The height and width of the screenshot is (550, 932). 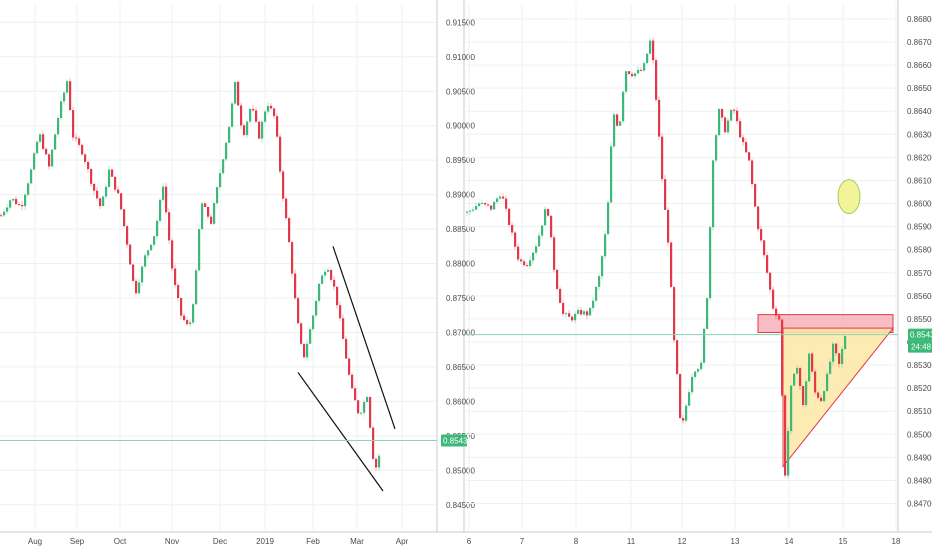 I want to click on triangle-pattern, so click(x=838, y=398).